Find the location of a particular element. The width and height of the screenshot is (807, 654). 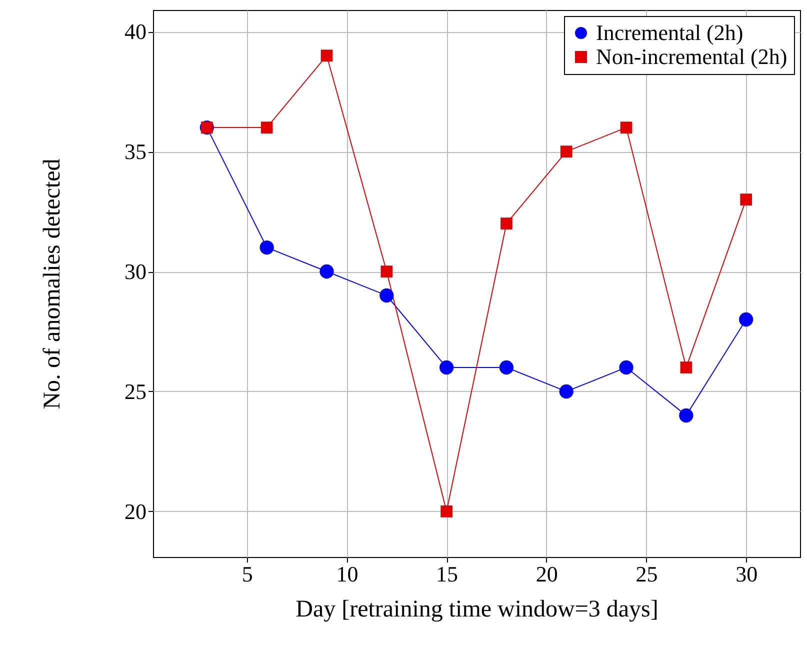

x-tick-label: 15 is located at coordinates (447, 574).